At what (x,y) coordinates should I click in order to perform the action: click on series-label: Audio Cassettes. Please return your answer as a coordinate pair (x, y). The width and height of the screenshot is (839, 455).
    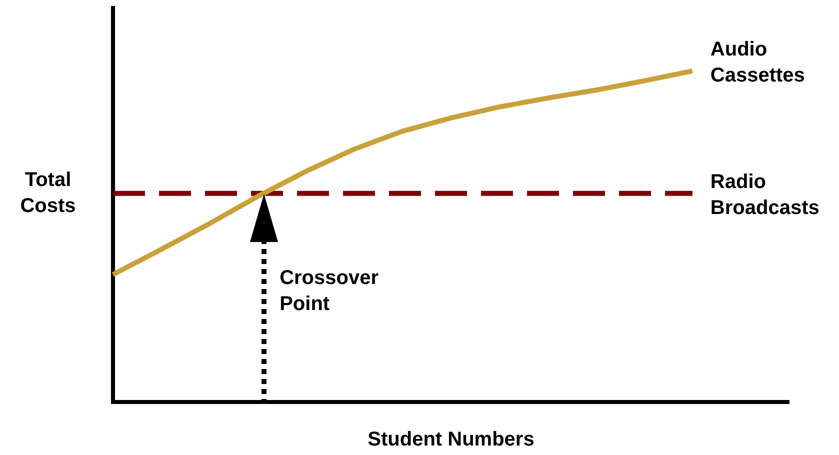
    Looking at the image, I should click on (757, 62).